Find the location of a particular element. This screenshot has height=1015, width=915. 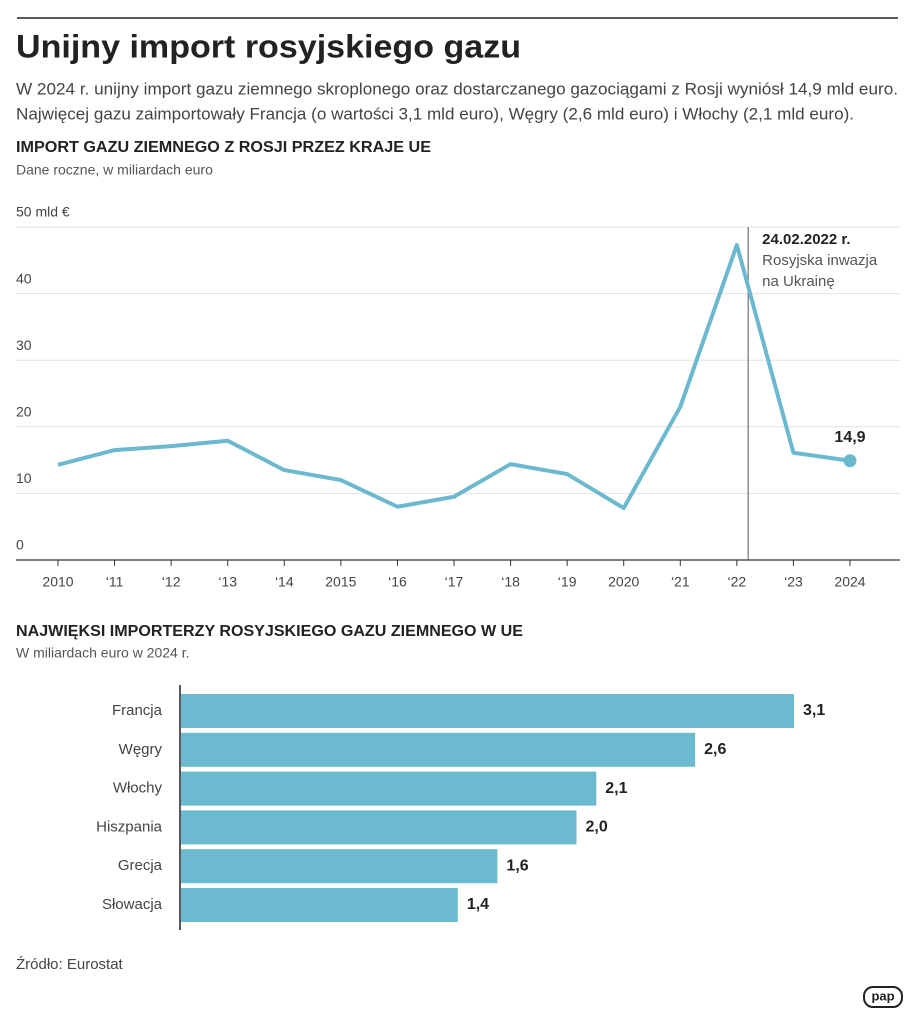

value-label: 2,0 is located at coordinates (596, 827).